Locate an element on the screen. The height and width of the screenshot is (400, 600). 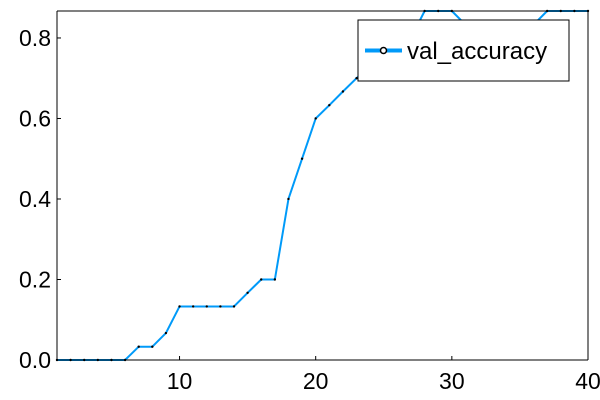
y-axis-ticks: 0.0 0.2 0.4 0.6 0.8 is located at coordinates (40, 199).